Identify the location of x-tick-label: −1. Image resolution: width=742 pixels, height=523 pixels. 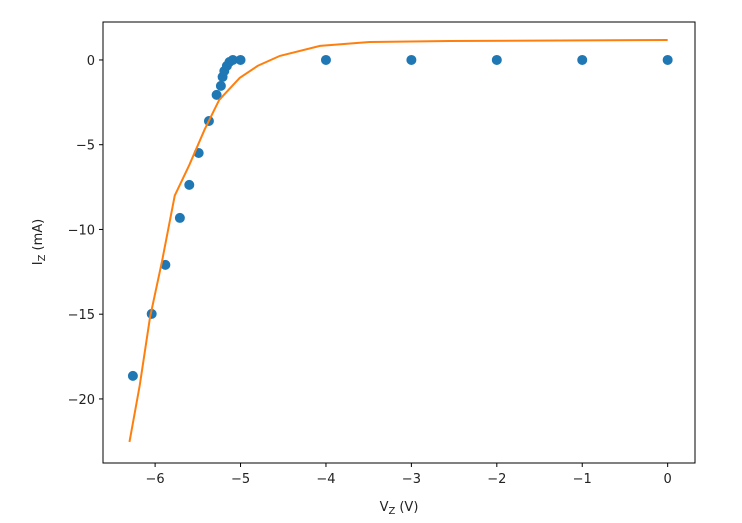
(582, 479).